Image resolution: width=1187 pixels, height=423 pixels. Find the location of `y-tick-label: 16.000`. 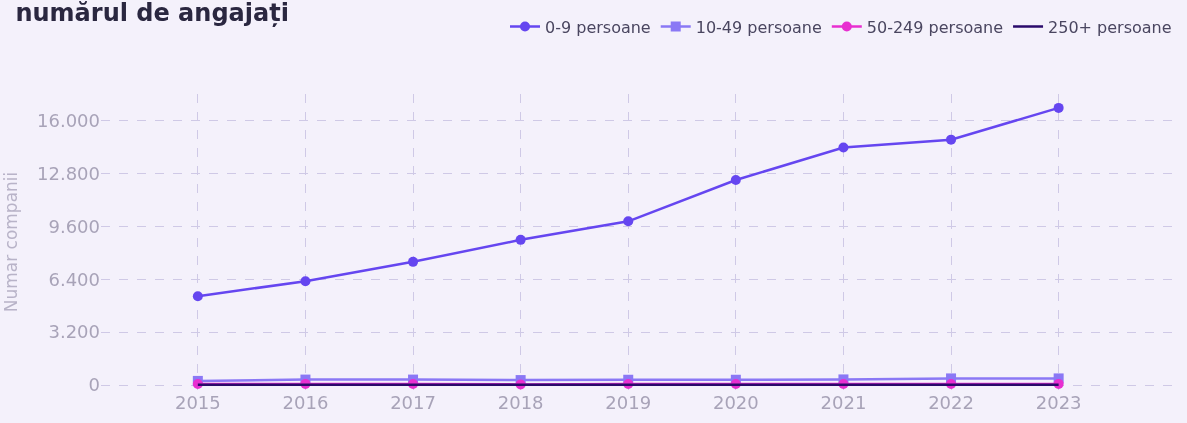

y-tick-label: 16.000 is located at coordinates (68, 120).